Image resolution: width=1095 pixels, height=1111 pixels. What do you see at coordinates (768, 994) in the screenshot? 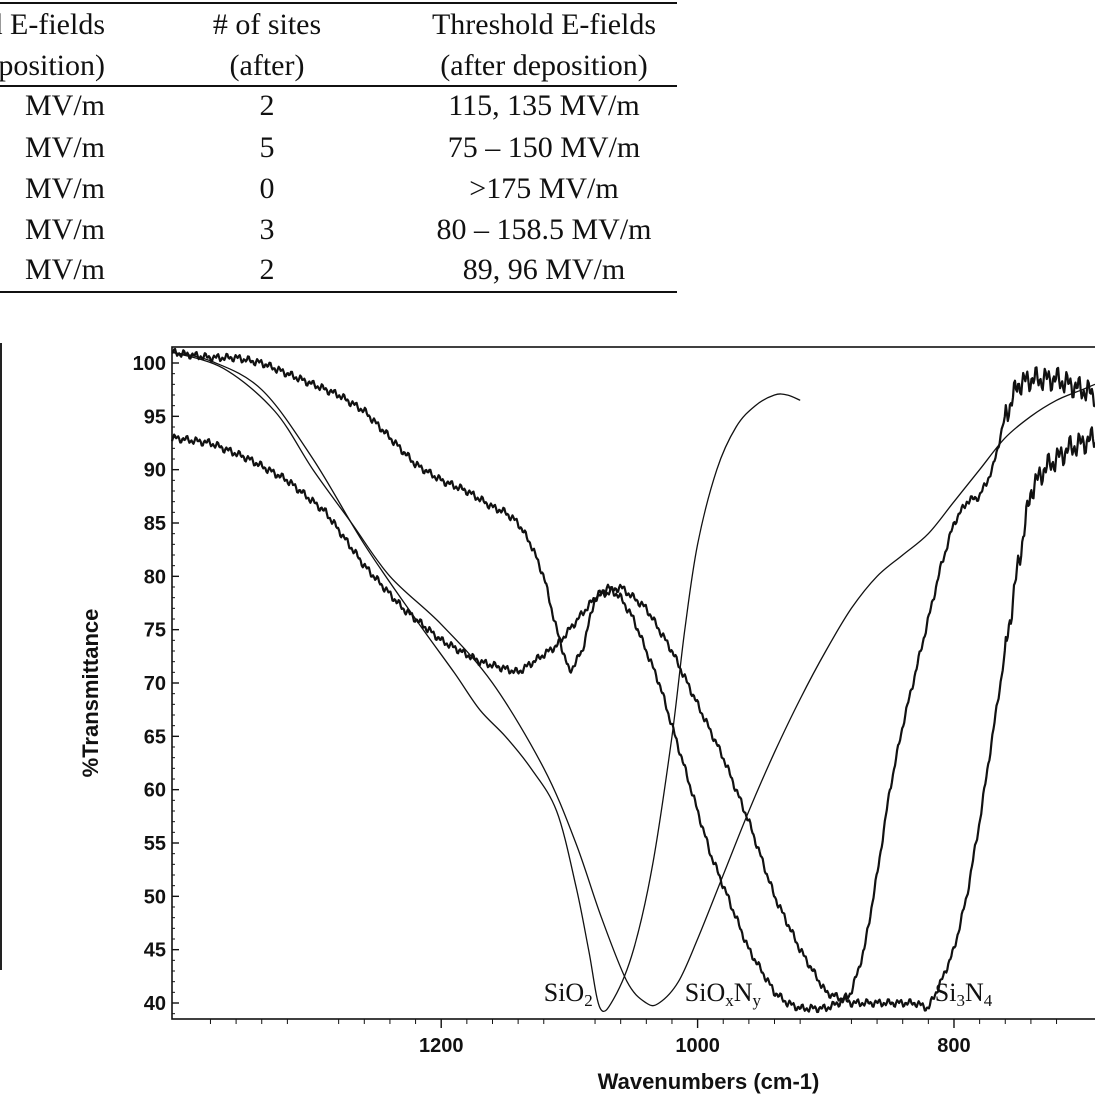
I see `peak-labels: SiO2 SiOxNy Si3N4` at bounding box center [768, 994].